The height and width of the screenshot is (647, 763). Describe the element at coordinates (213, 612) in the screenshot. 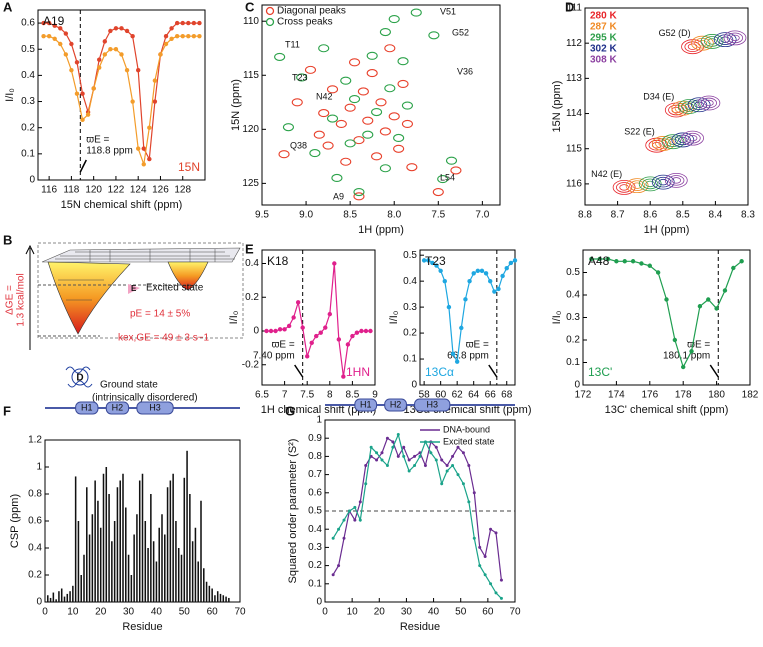

I see `x-tick-label: 60` at that location.